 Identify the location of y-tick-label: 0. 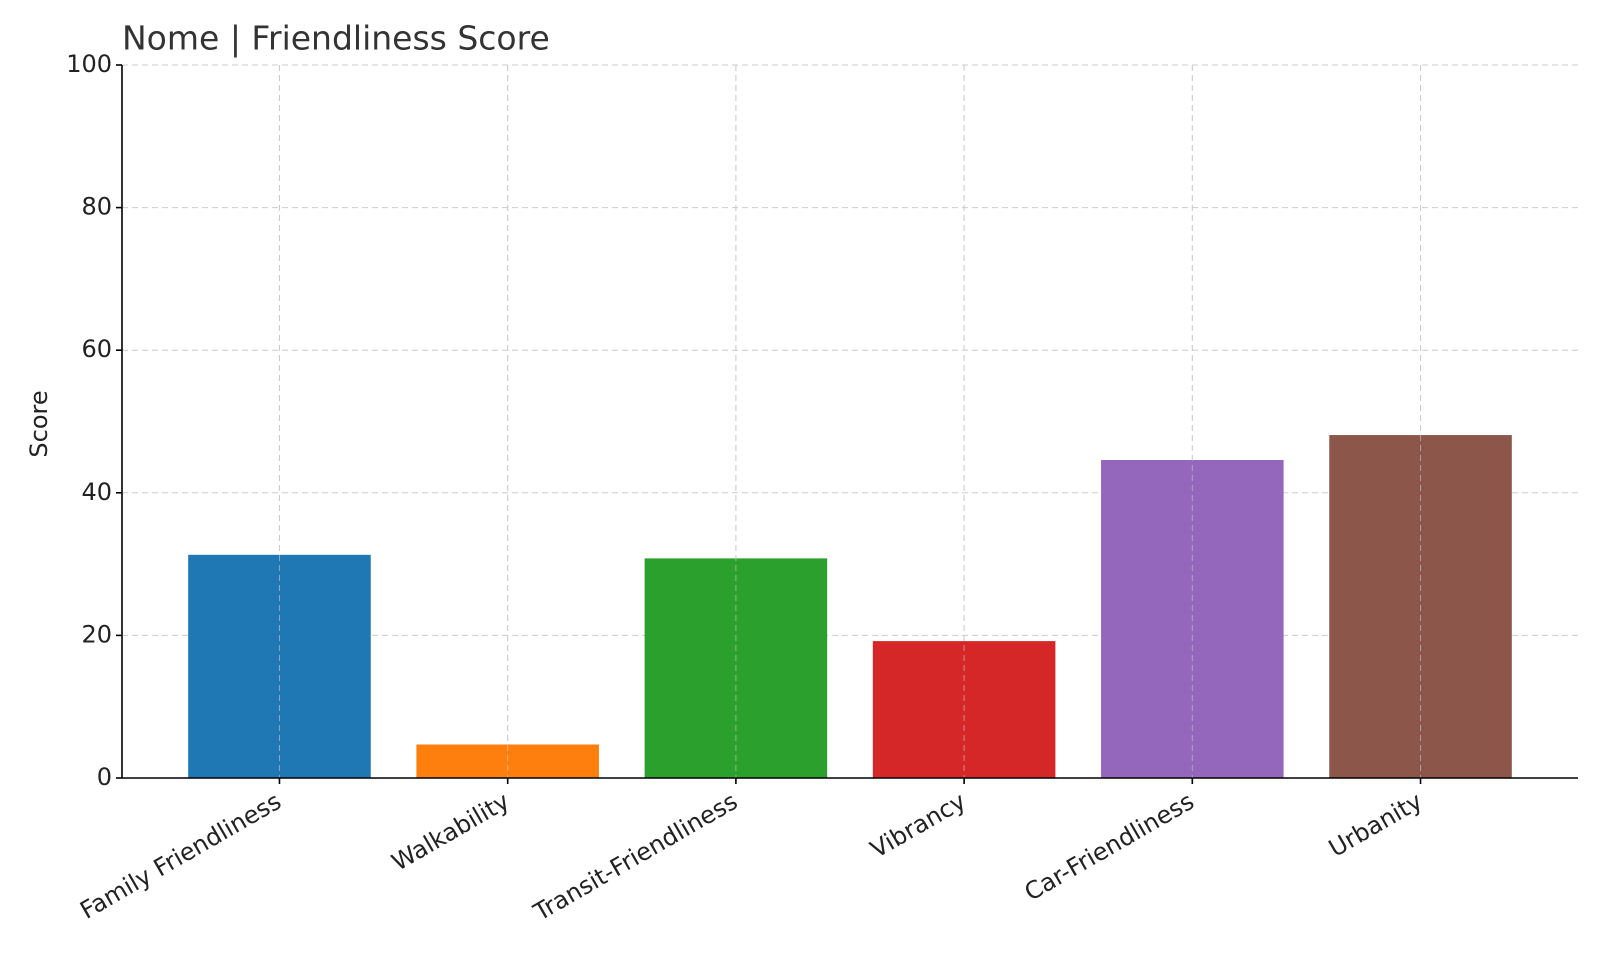
(104, 777).